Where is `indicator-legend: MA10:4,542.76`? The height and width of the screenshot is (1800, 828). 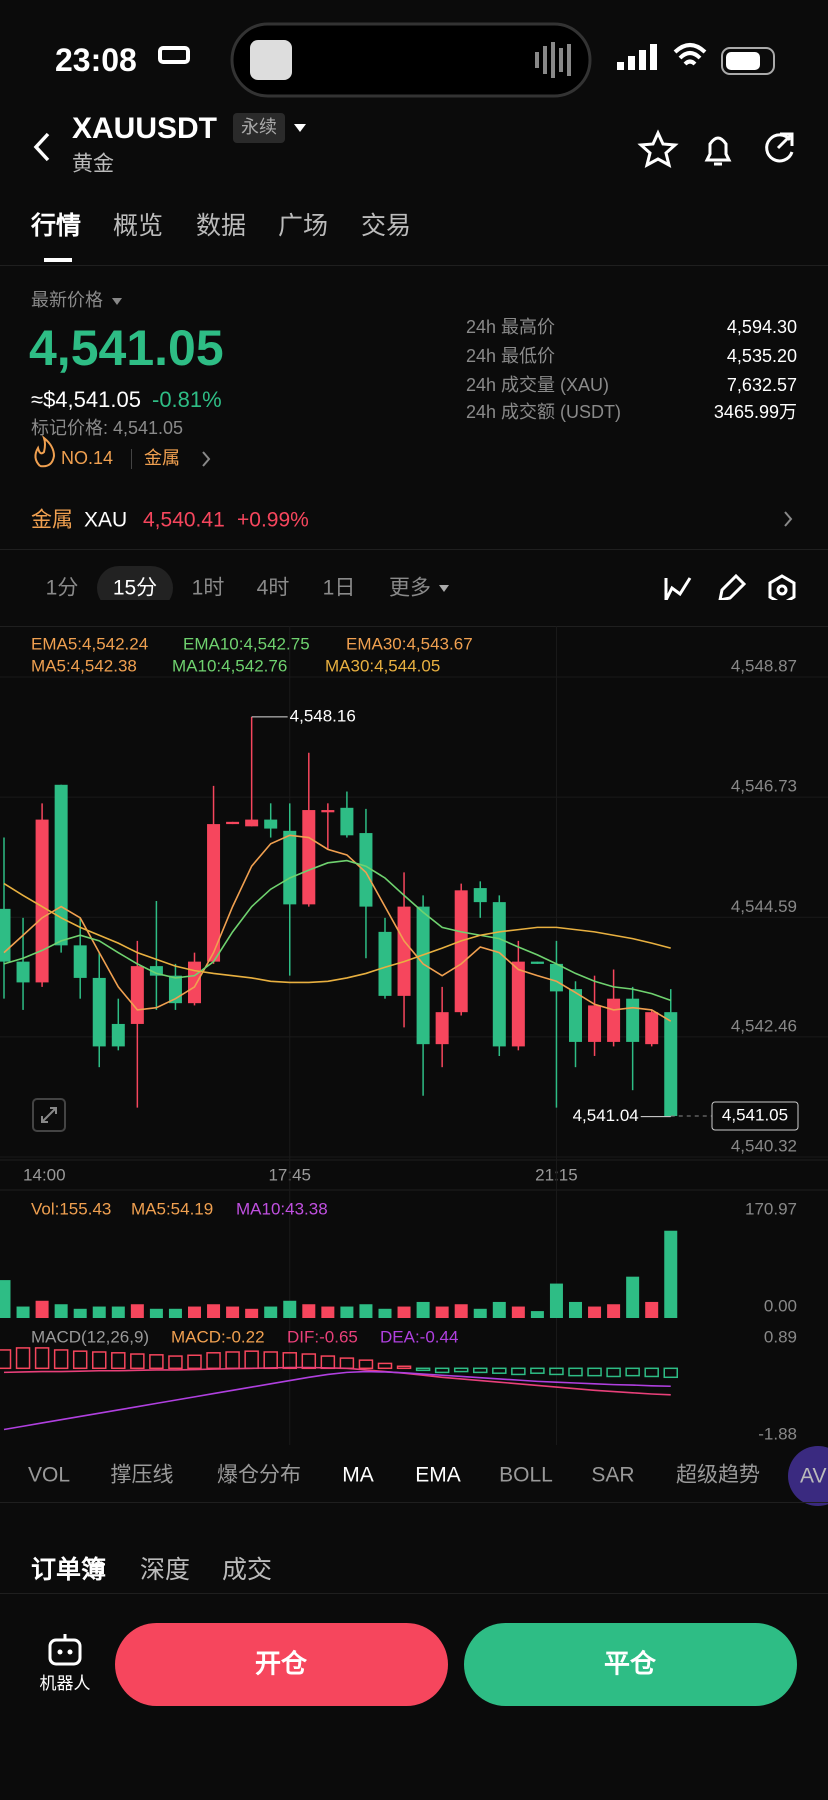 indicator-legend: MA10:4,542.76 is located at coordinates (229, 665).